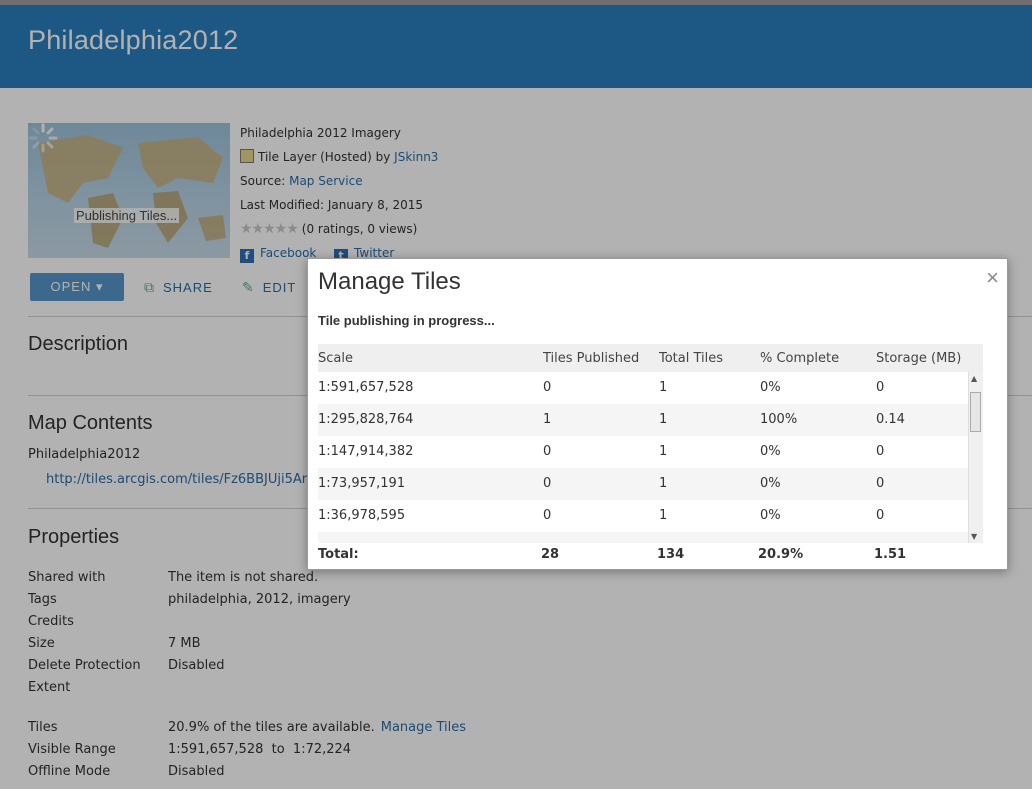 The width and height of the screenshot is (1032, 789). I want to click on manage-tiles-link: Manage Tiles, so click(423, 727).